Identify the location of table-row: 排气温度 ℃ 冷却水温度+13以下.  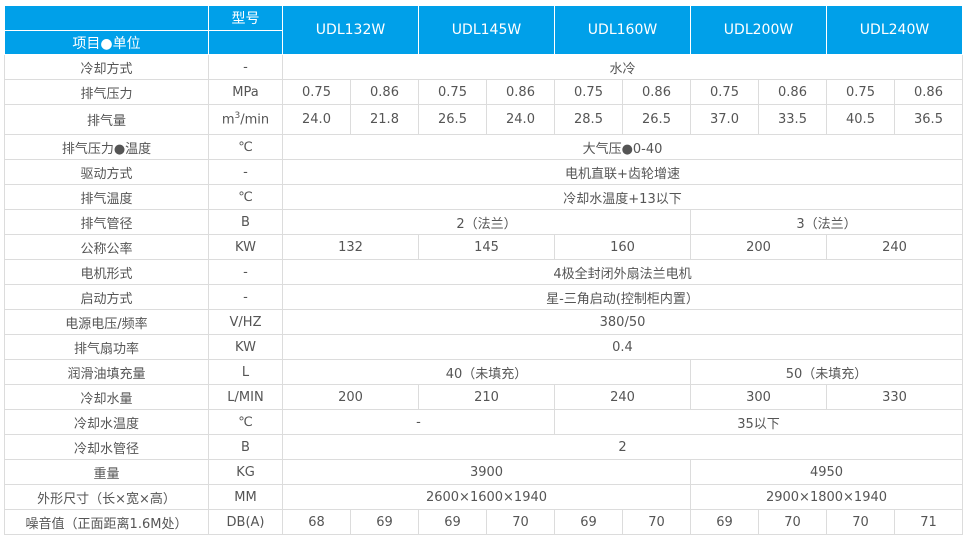
(483, 197).